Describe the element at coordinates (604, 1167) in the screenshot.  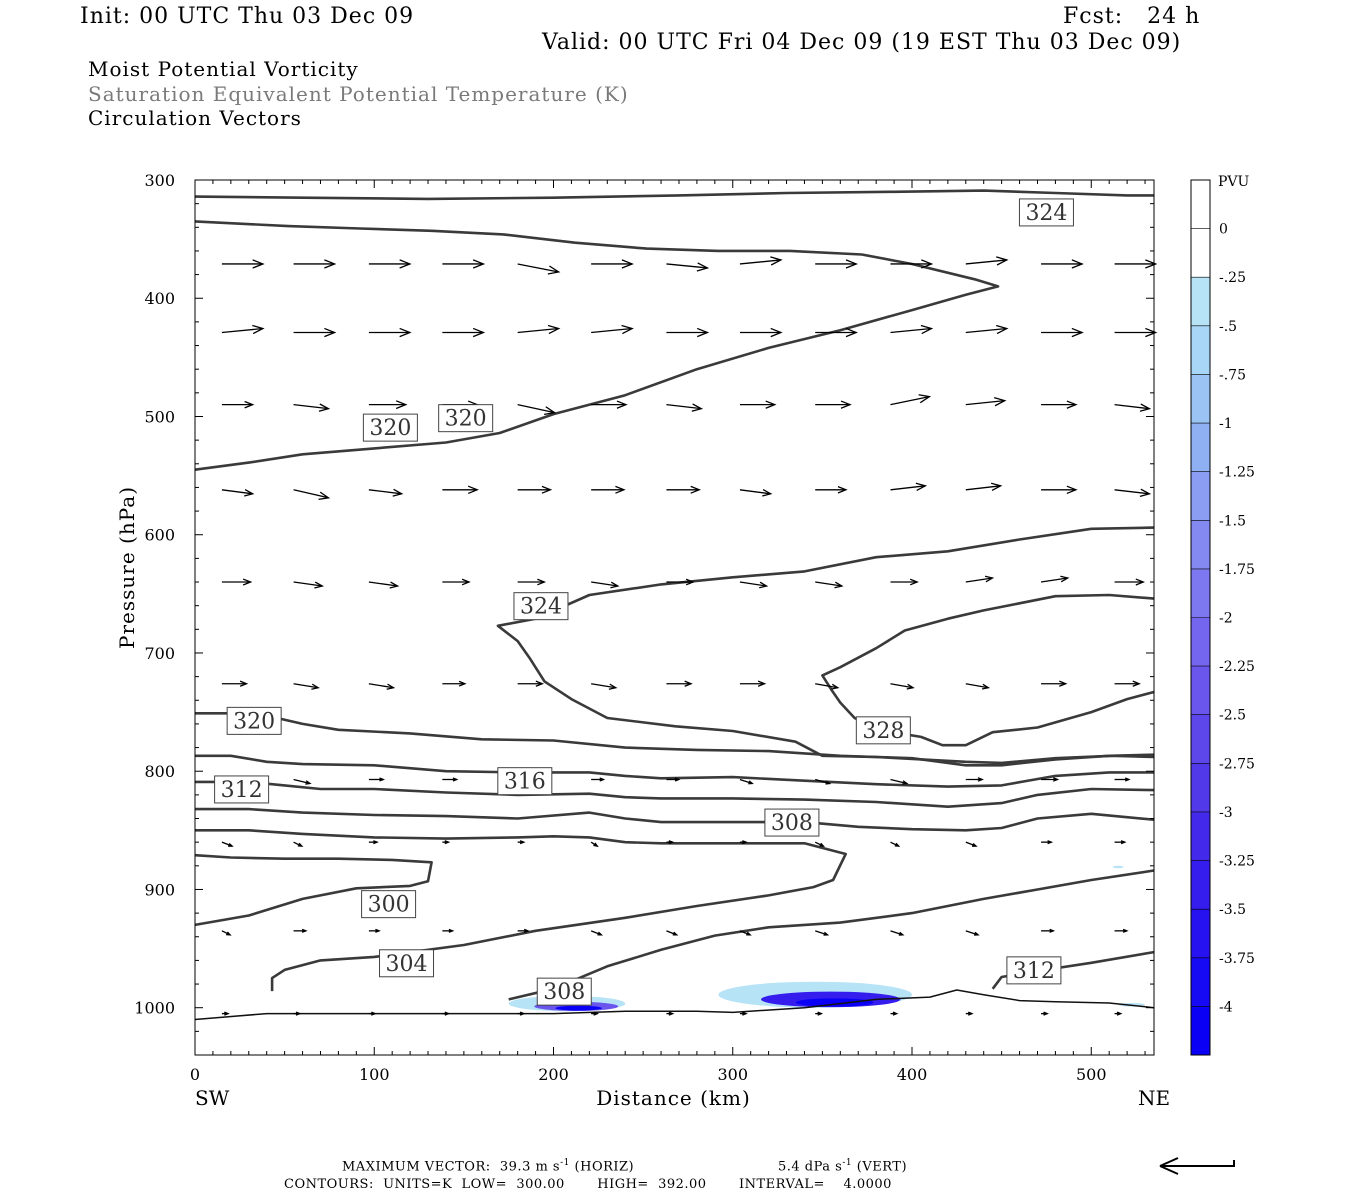
I see `horiz-tag: (HORIZ)` at that location.